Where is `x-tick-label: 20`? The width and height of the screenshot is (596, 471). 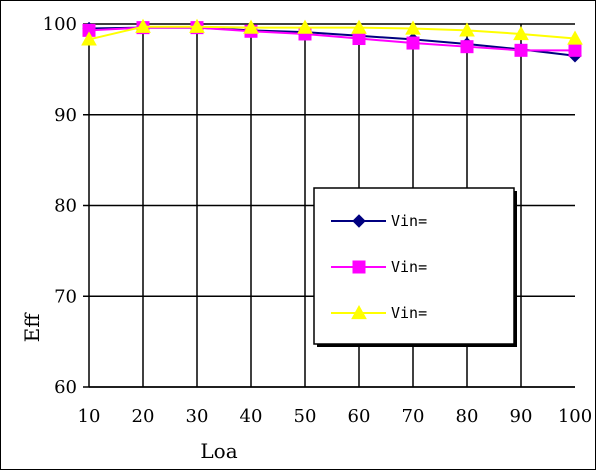 x-tick-label: 20 is located at coordinates (143, 416).